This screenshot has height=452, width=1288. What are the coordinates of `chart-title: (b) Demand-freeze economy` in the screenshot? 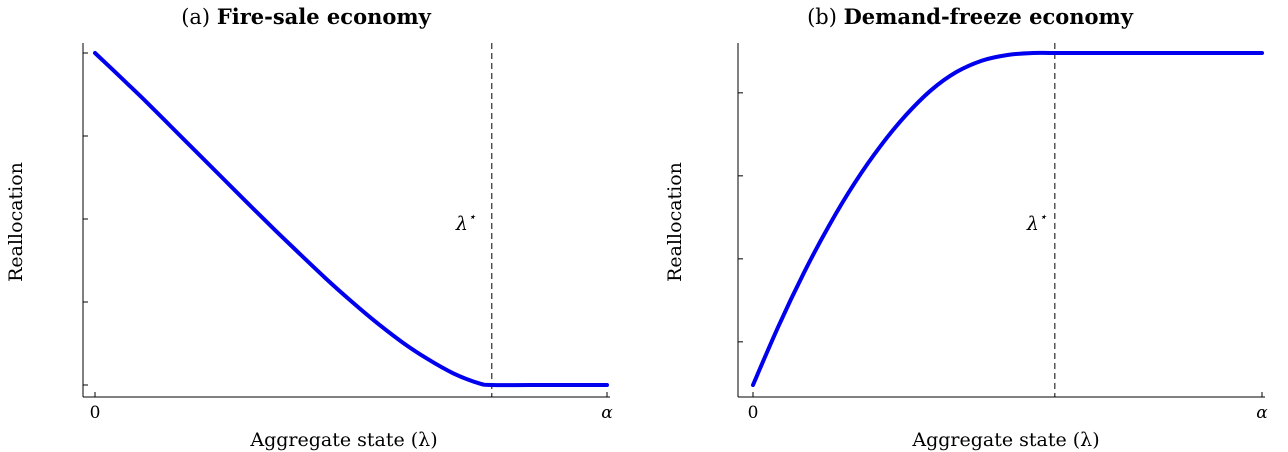 It's located at (970, 16).